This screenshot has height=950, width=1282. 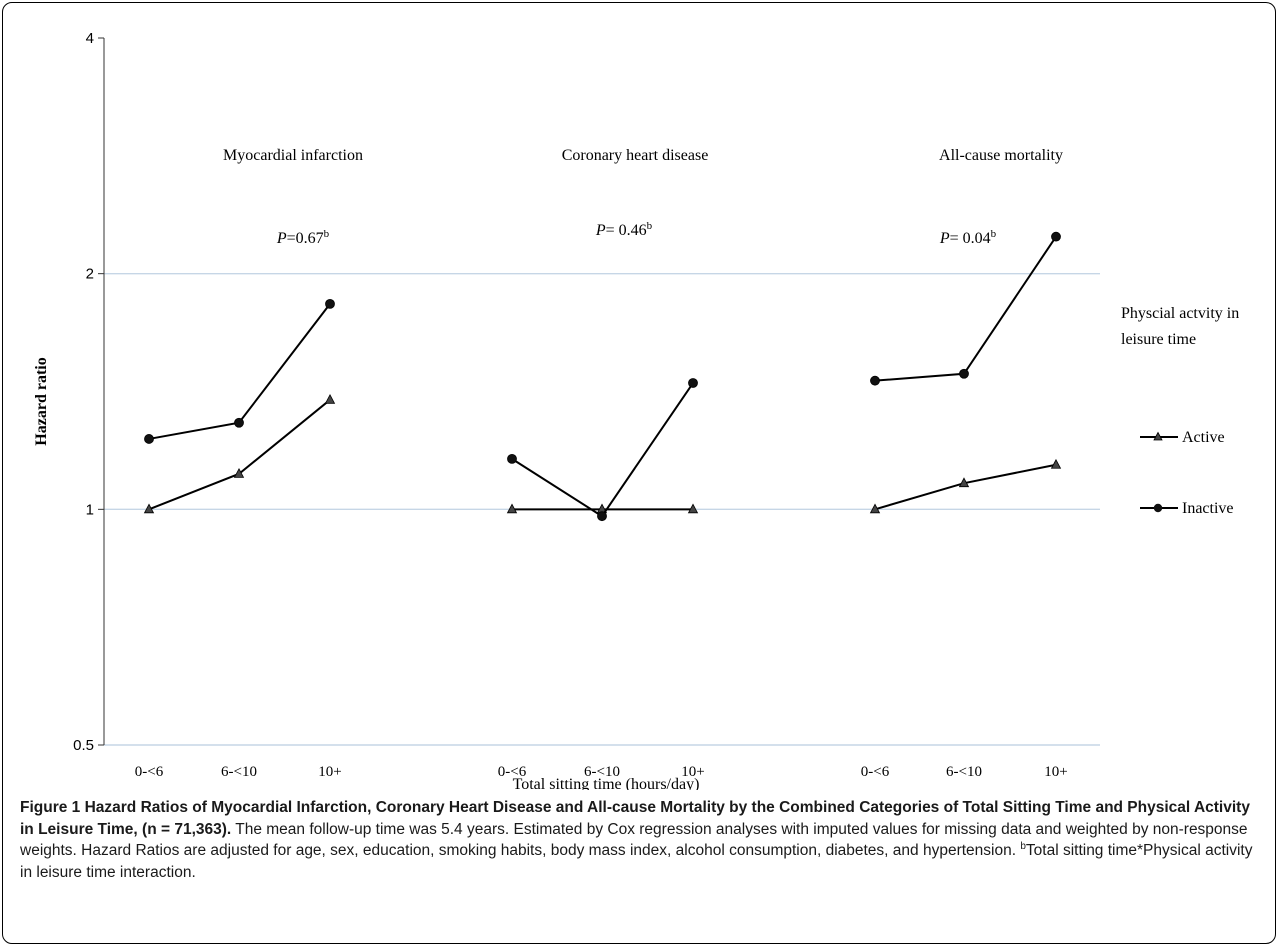 I want to click on series-line-active, so click(x=239, y=455).